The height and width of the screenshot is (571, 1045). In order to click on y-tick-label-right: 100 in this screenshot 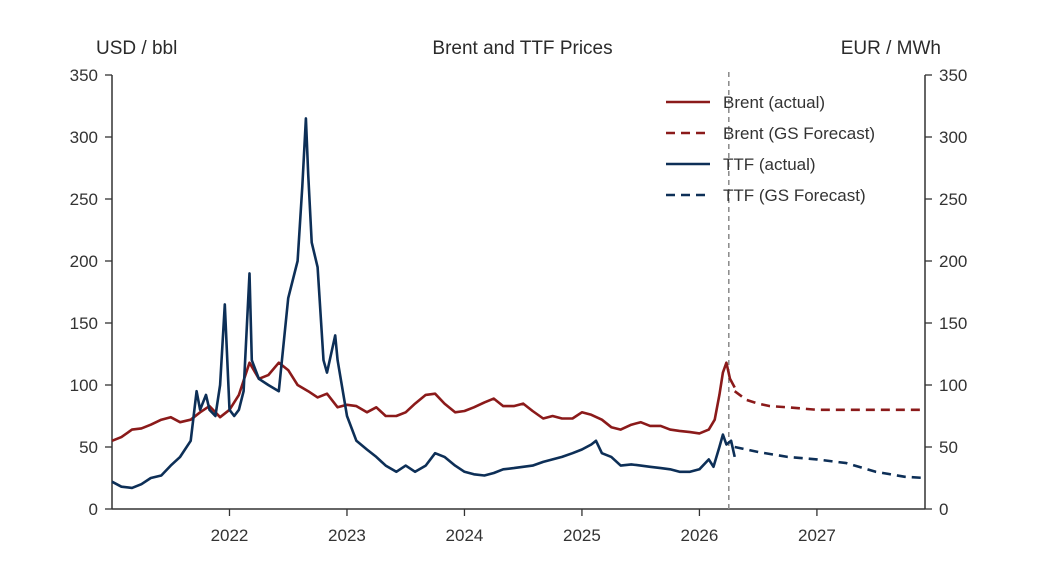, I will do `click(953, 385)`.